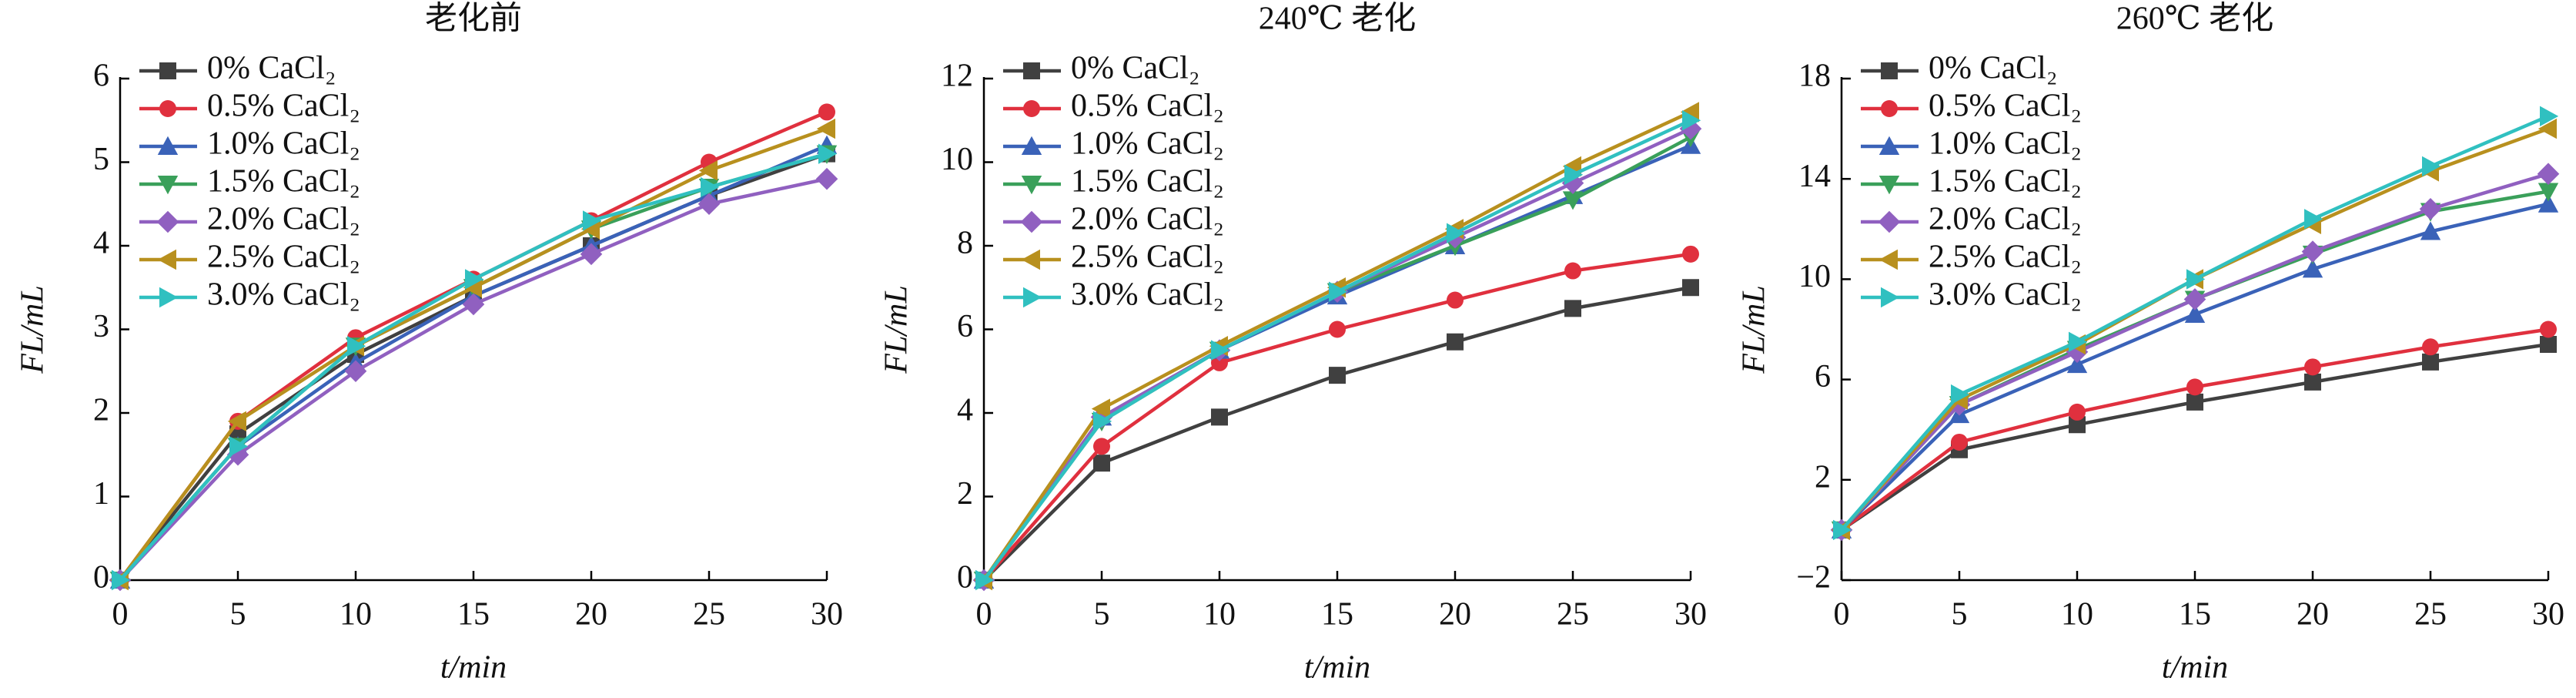  I want to click on legend-label: 3.0% CaCl₂, so click(1148, 295).